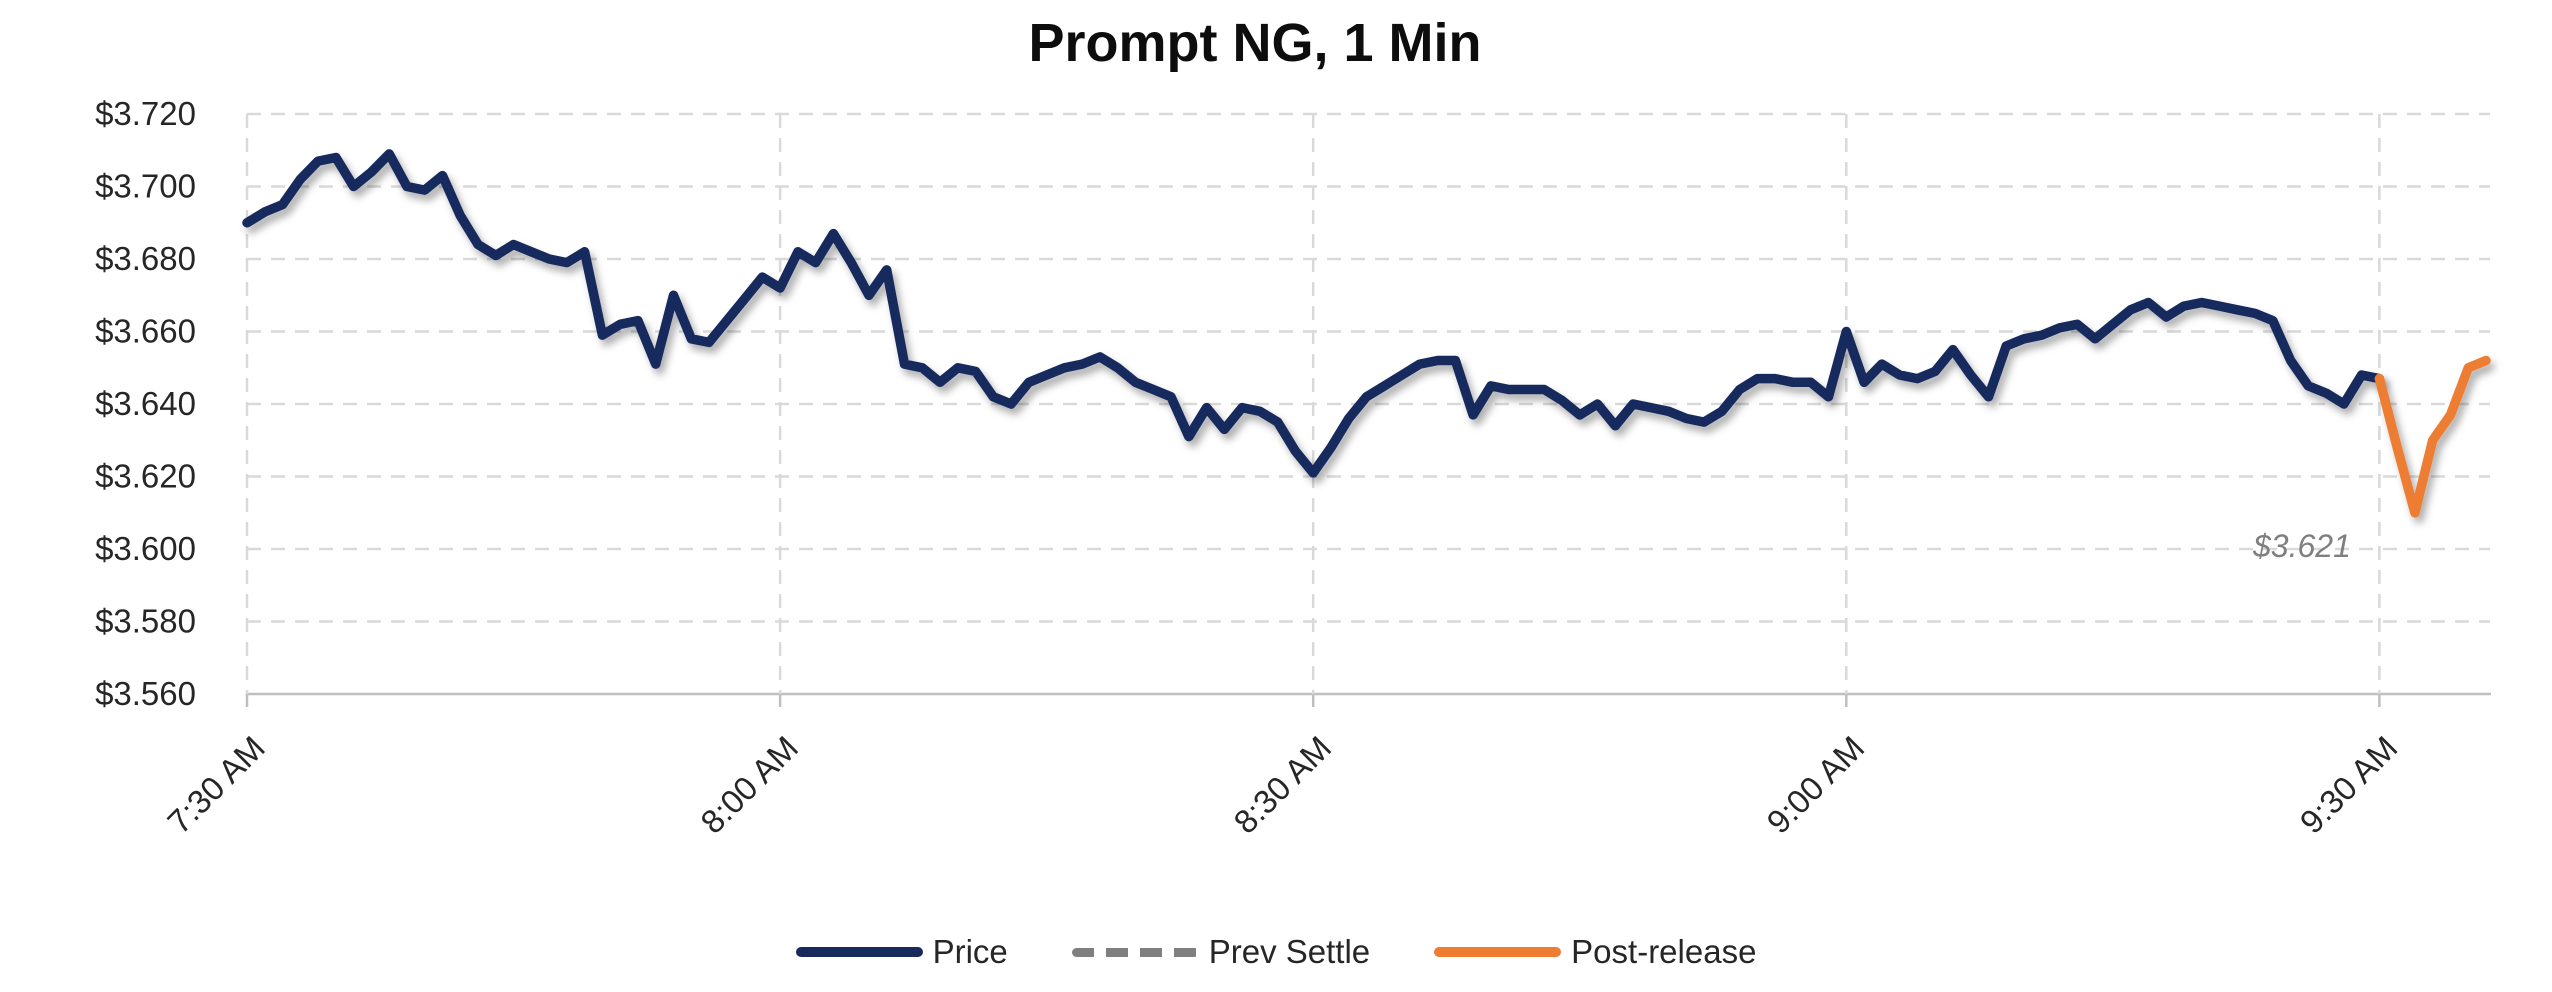  I want to click on legend-item-prev-settle: Prev Settle, so click(1221, 952).